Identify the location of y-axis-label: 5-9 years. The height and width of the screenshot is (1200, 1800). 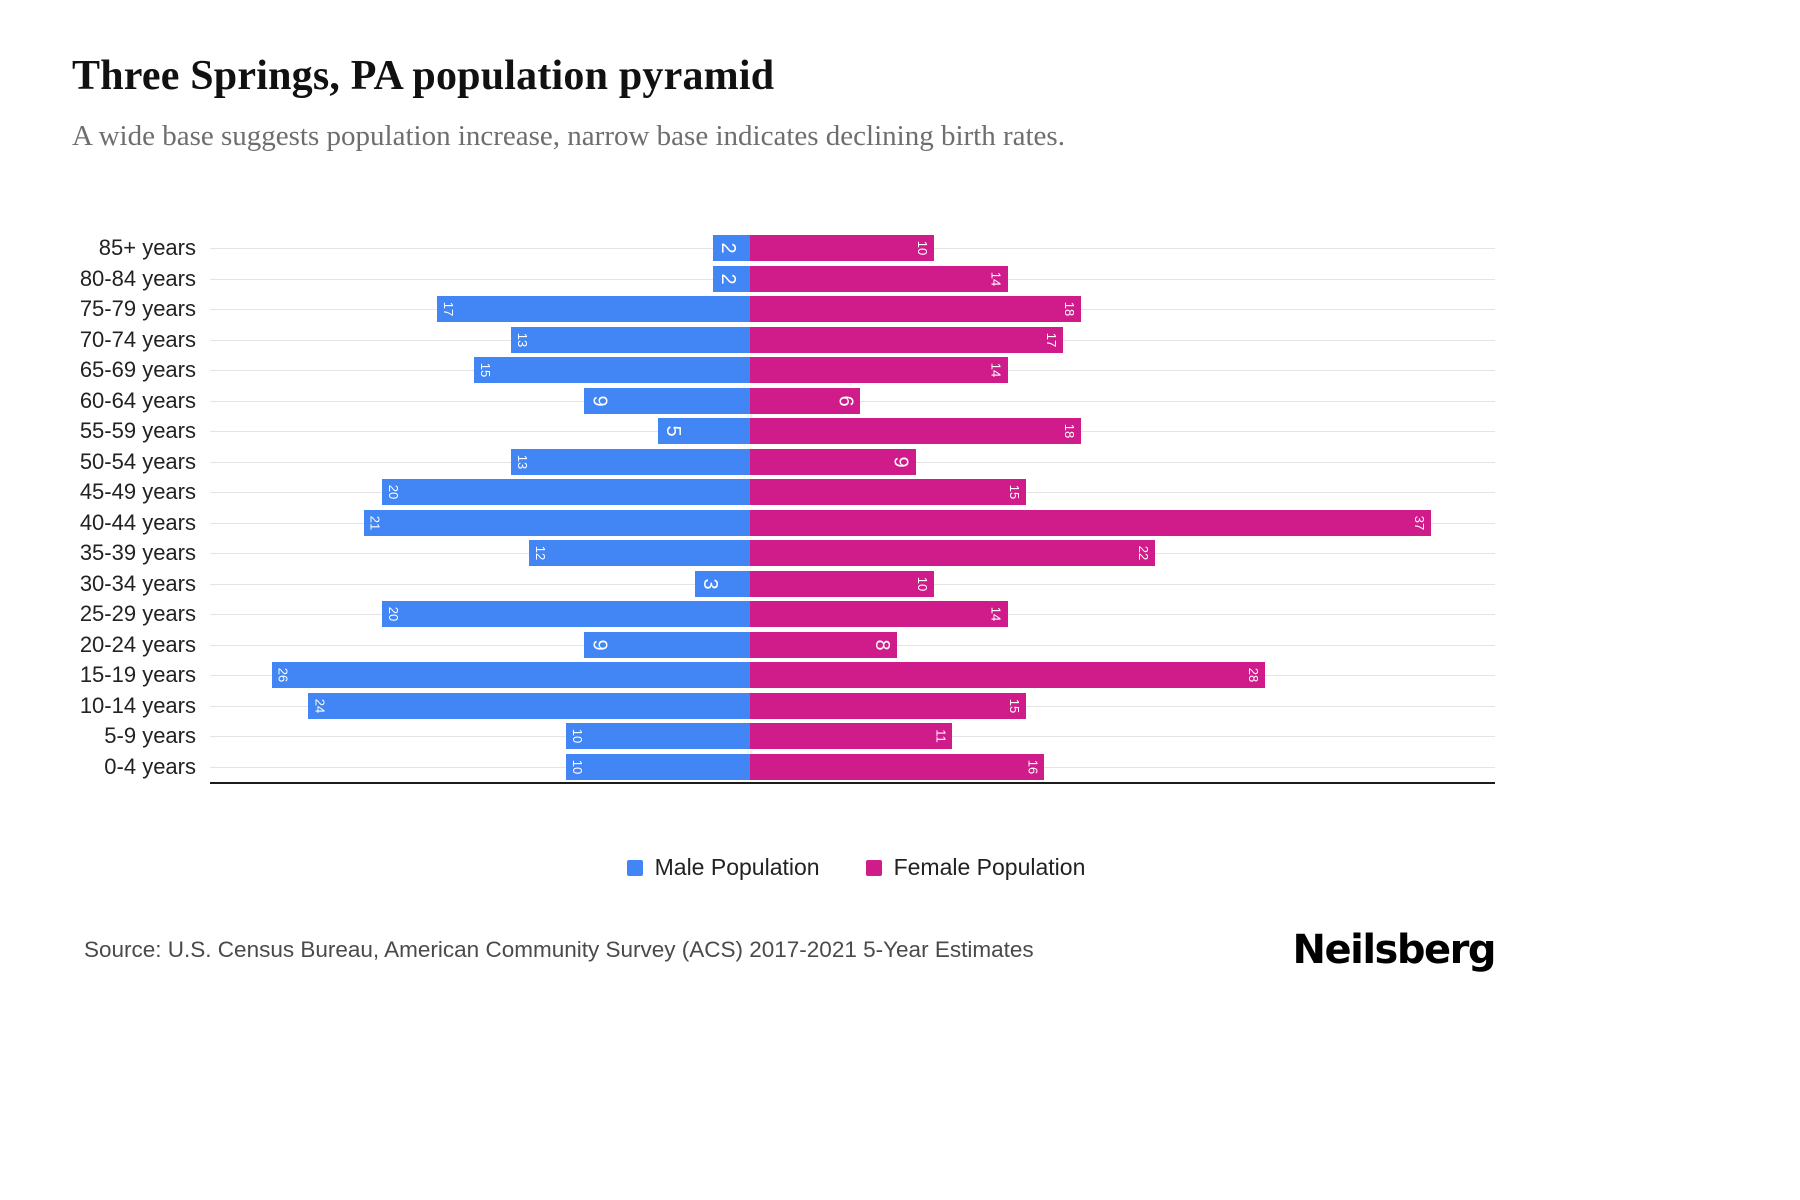
(150, 735).